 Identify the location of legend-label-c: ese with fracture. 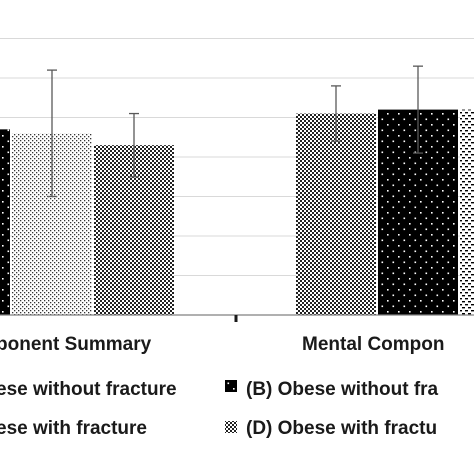
(73, 428).